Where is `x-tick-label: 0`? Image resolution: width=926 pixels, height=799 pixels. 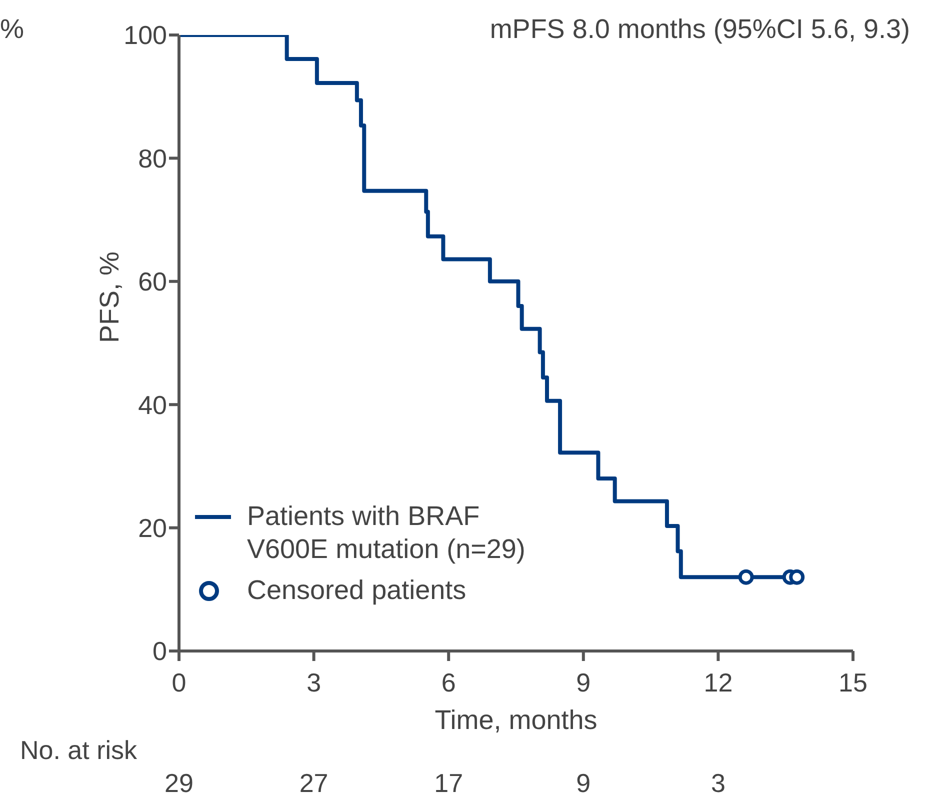 x-tick-label: 0 is located at coordinates (179, 682).